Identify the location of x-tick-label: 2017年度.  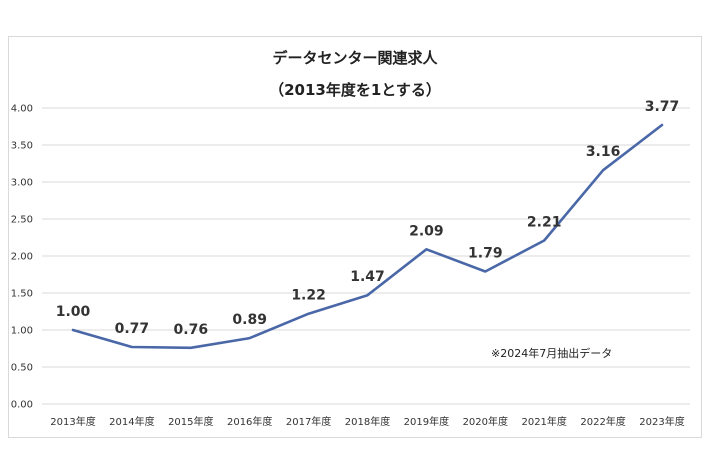
(308, 421).